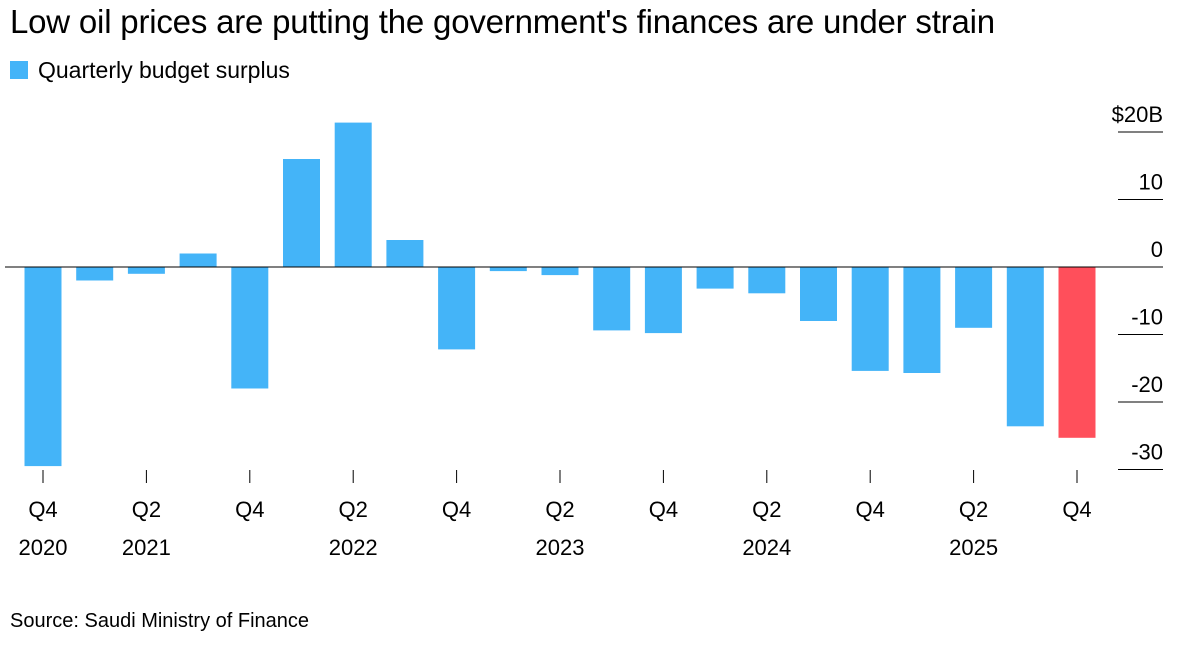 This screenshot has height=649, width=1200. What do you see at coordinates (1147, 317) in the screenshot?
I see `y-tick-label: -10` at bounding box center [1147, 317].